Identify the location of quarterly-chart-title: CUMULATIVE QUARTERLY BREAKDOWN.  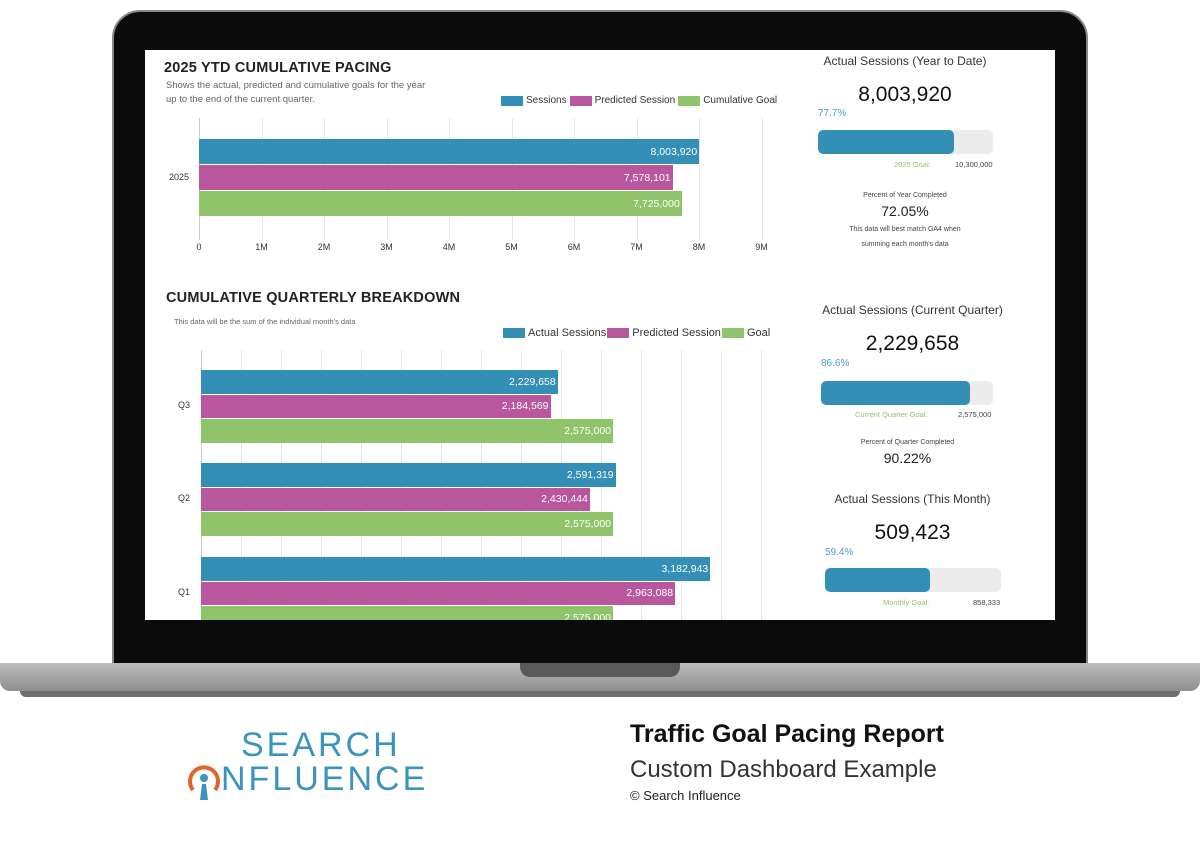
(313, 298).